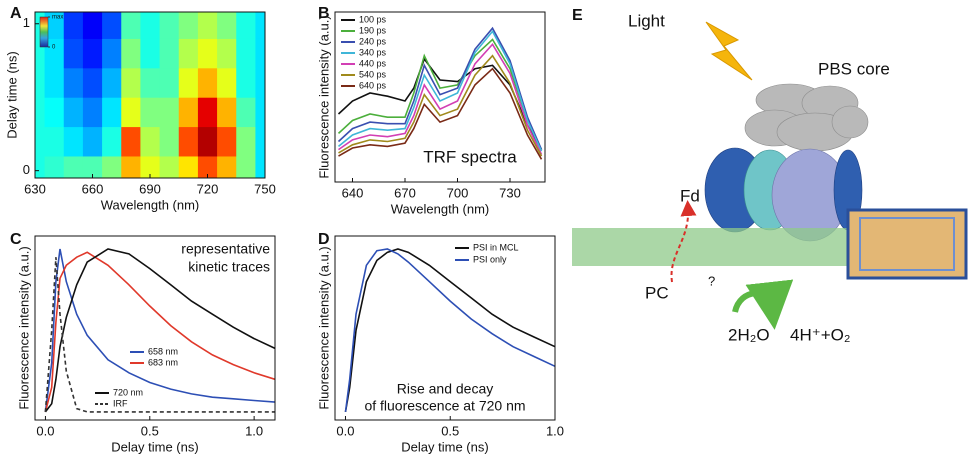 This screenshot has width=977, height=456. I want to click on annotation: TRF spectra, so click(470, 156).